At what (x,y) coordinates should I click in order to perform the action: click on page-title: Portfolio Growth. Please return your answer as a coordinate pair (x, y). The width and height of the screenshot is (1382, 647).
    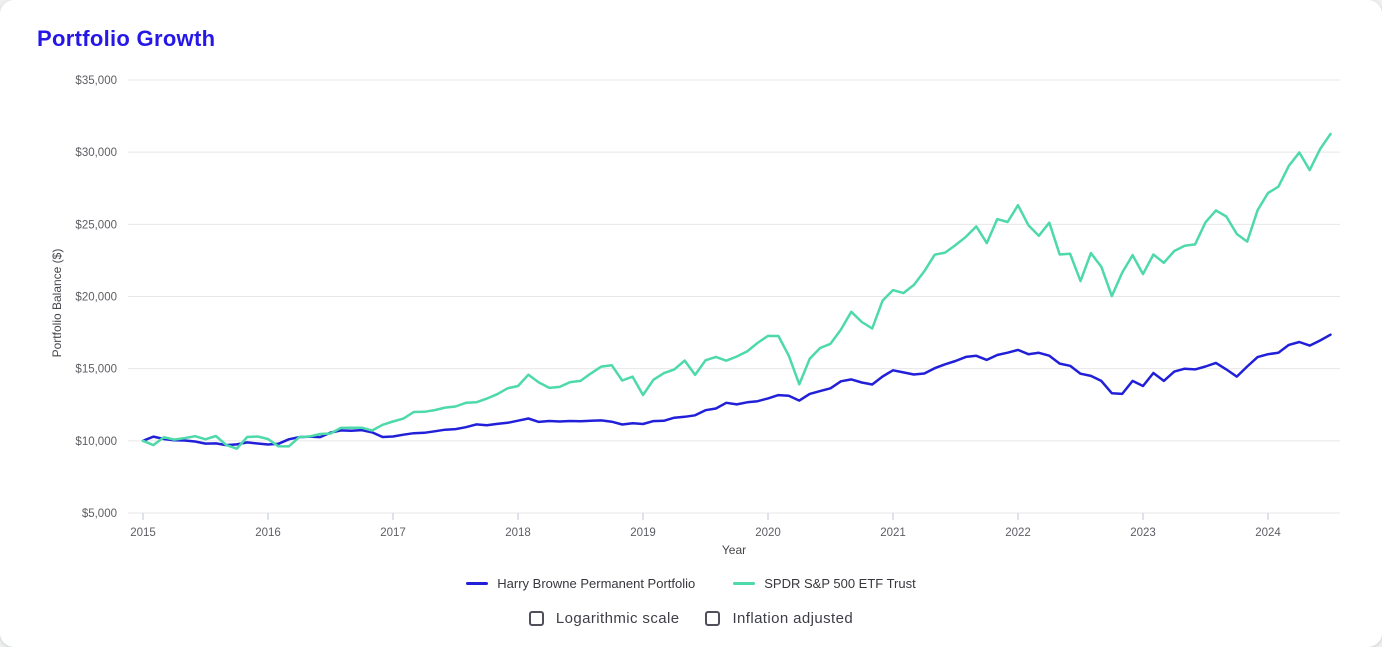
    Looking at the image, I should click on (126, 38).